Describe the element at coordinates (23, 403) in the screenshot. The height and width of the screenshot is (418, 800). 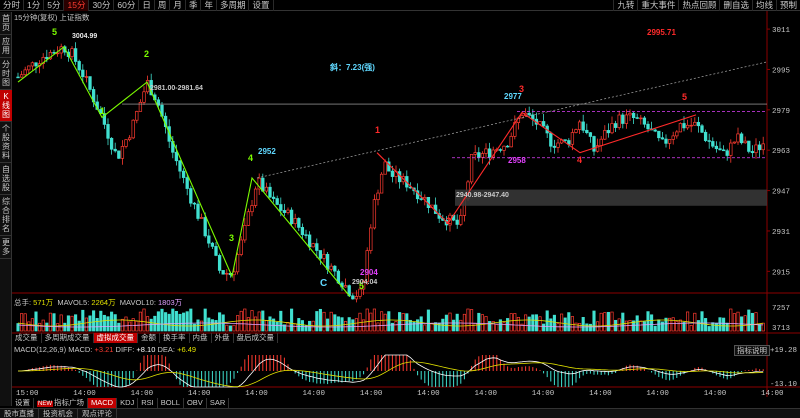
I see `indicator-tab-0: 设置` at that location.